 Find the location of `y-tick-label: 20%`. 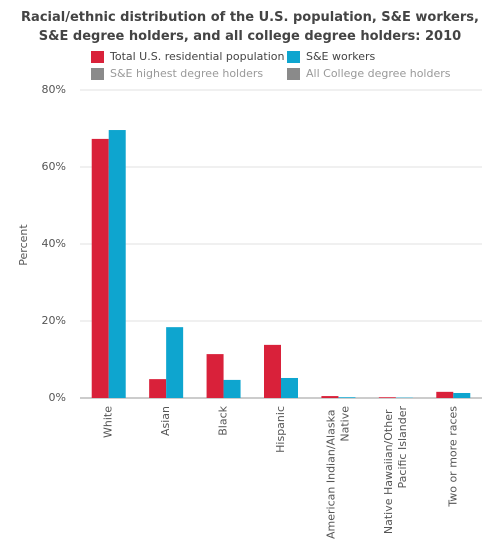

y-tick-label: 20% is located at coordinates (54, 320).